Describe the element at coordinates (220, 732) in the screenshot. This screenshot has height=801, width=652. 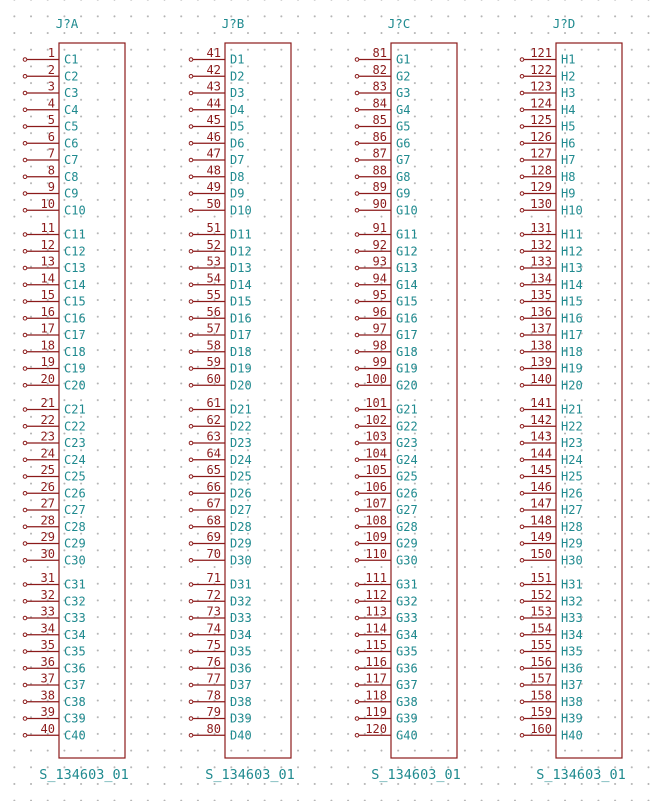
I see `pin: 80 D40` at that location.